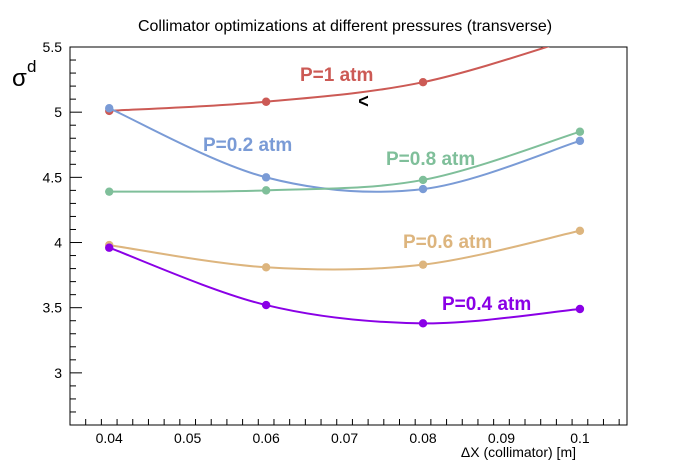  I want to click on x-tick-label: 0.08, so click(422, 438).